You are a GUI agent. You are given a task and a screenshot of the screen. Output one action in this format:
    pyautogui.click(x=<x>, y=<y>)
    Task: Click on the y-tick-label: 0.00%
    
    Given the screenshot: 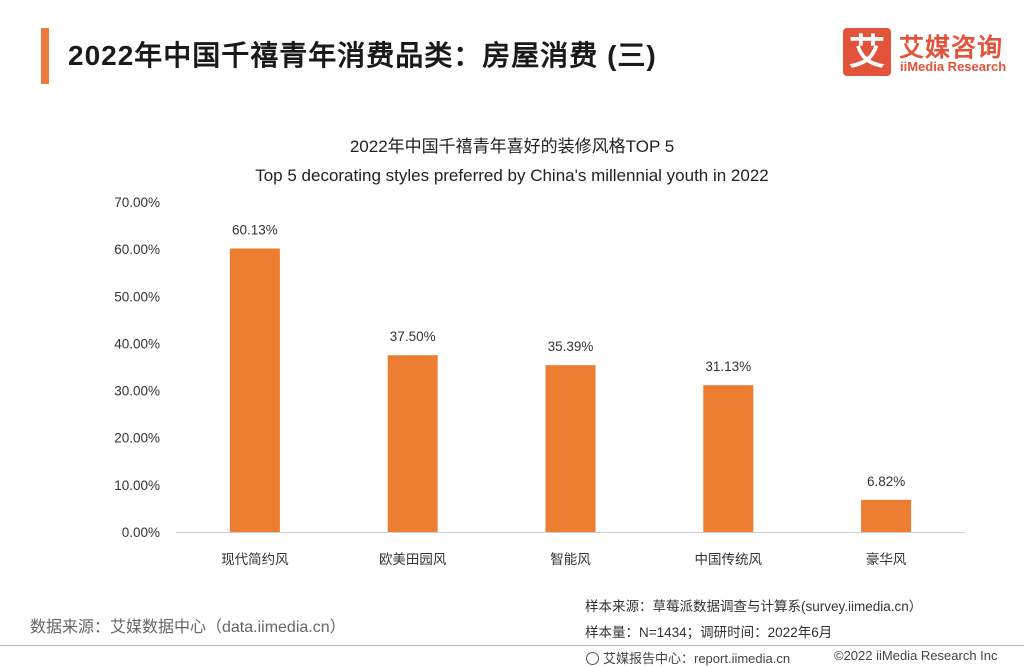 What is the action you would take?
    pyautogui.click(x=141, y=532)
    